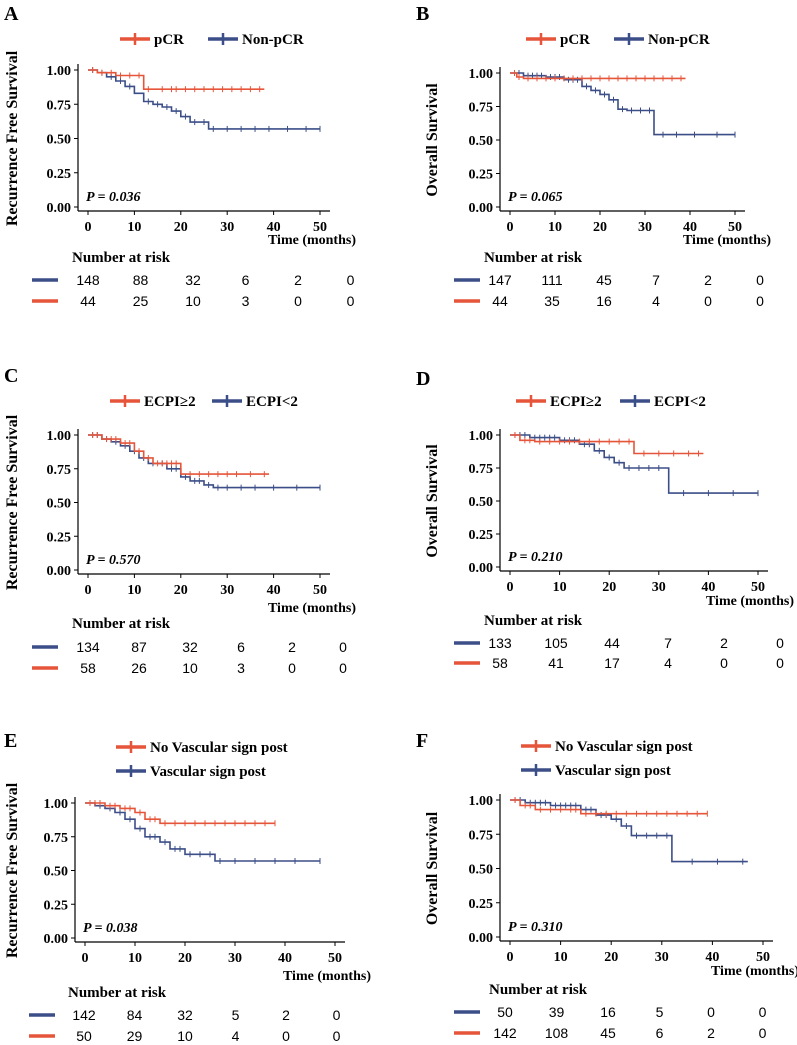 This screenshot has height=1045, width=797. What do you see at coordinates (432, 140) in the screenshot?
I see `y-axis-label: Overall Survival` at bounding box center [432, 140].